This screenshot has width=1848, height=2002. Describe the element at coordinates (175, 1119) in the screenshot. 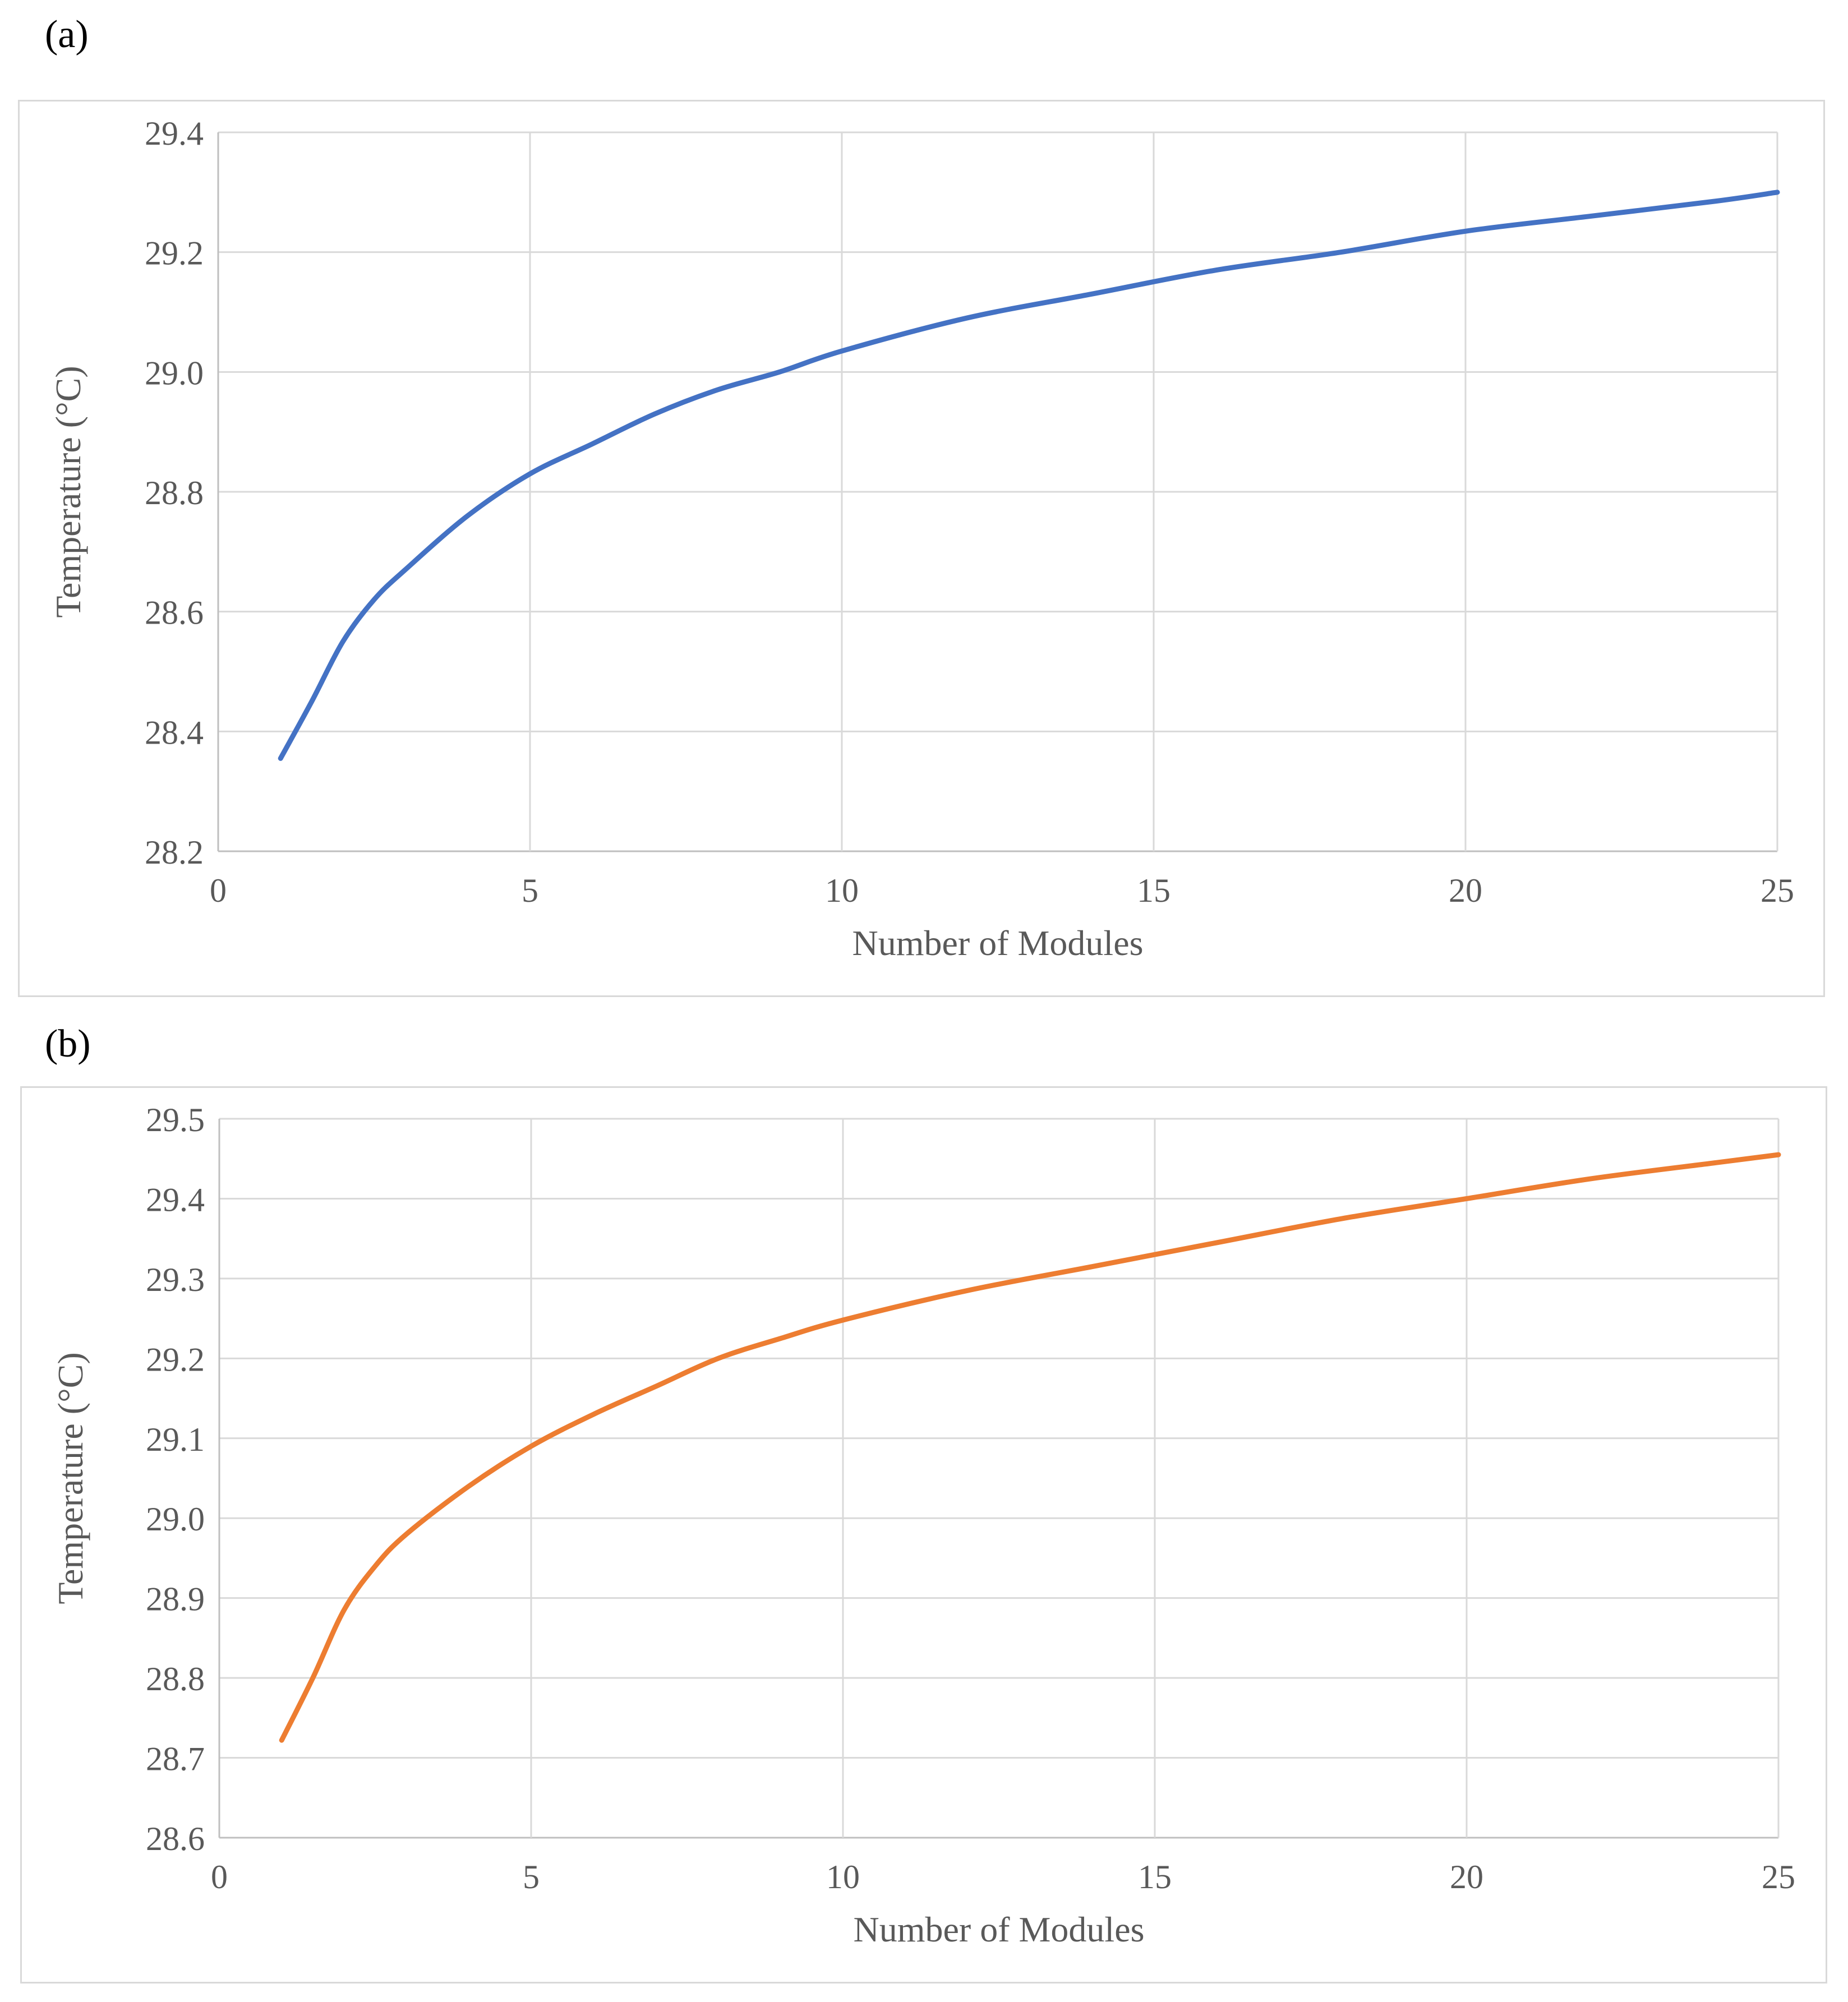

I see `y-tick-label: 29.5` at that location.